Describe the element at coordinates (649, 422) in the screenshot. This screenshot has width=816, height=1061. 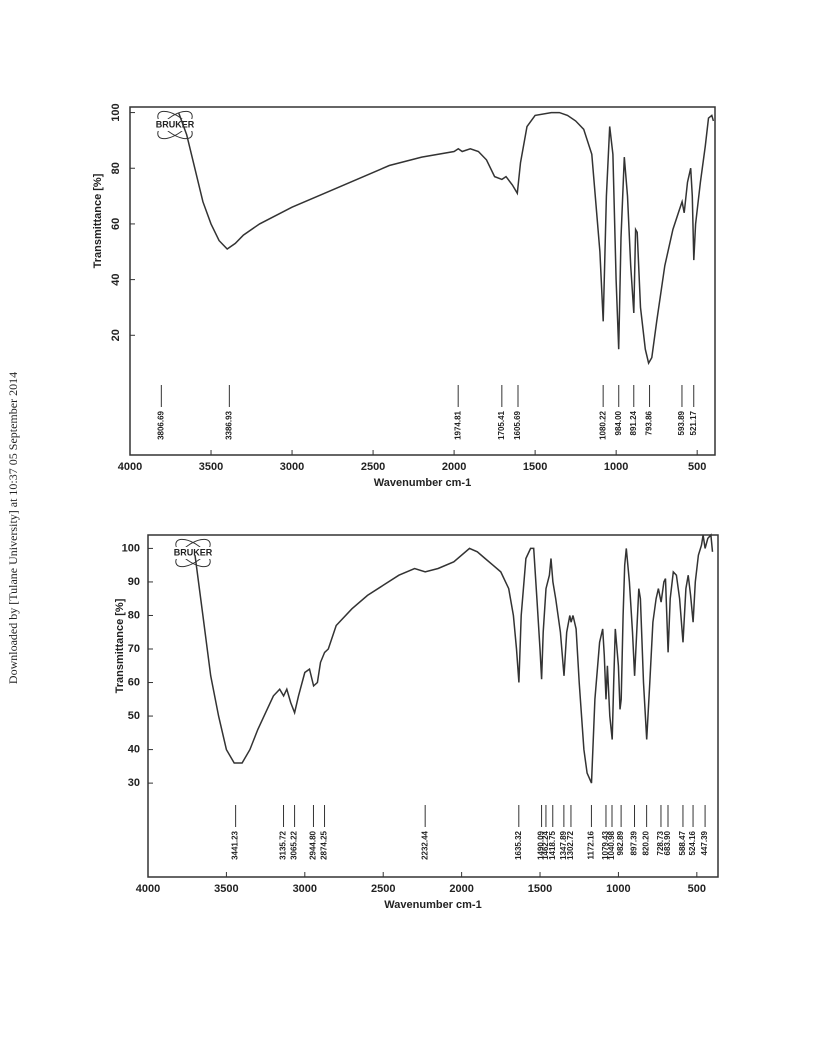
I see `peak-label: 793.86` at that location.